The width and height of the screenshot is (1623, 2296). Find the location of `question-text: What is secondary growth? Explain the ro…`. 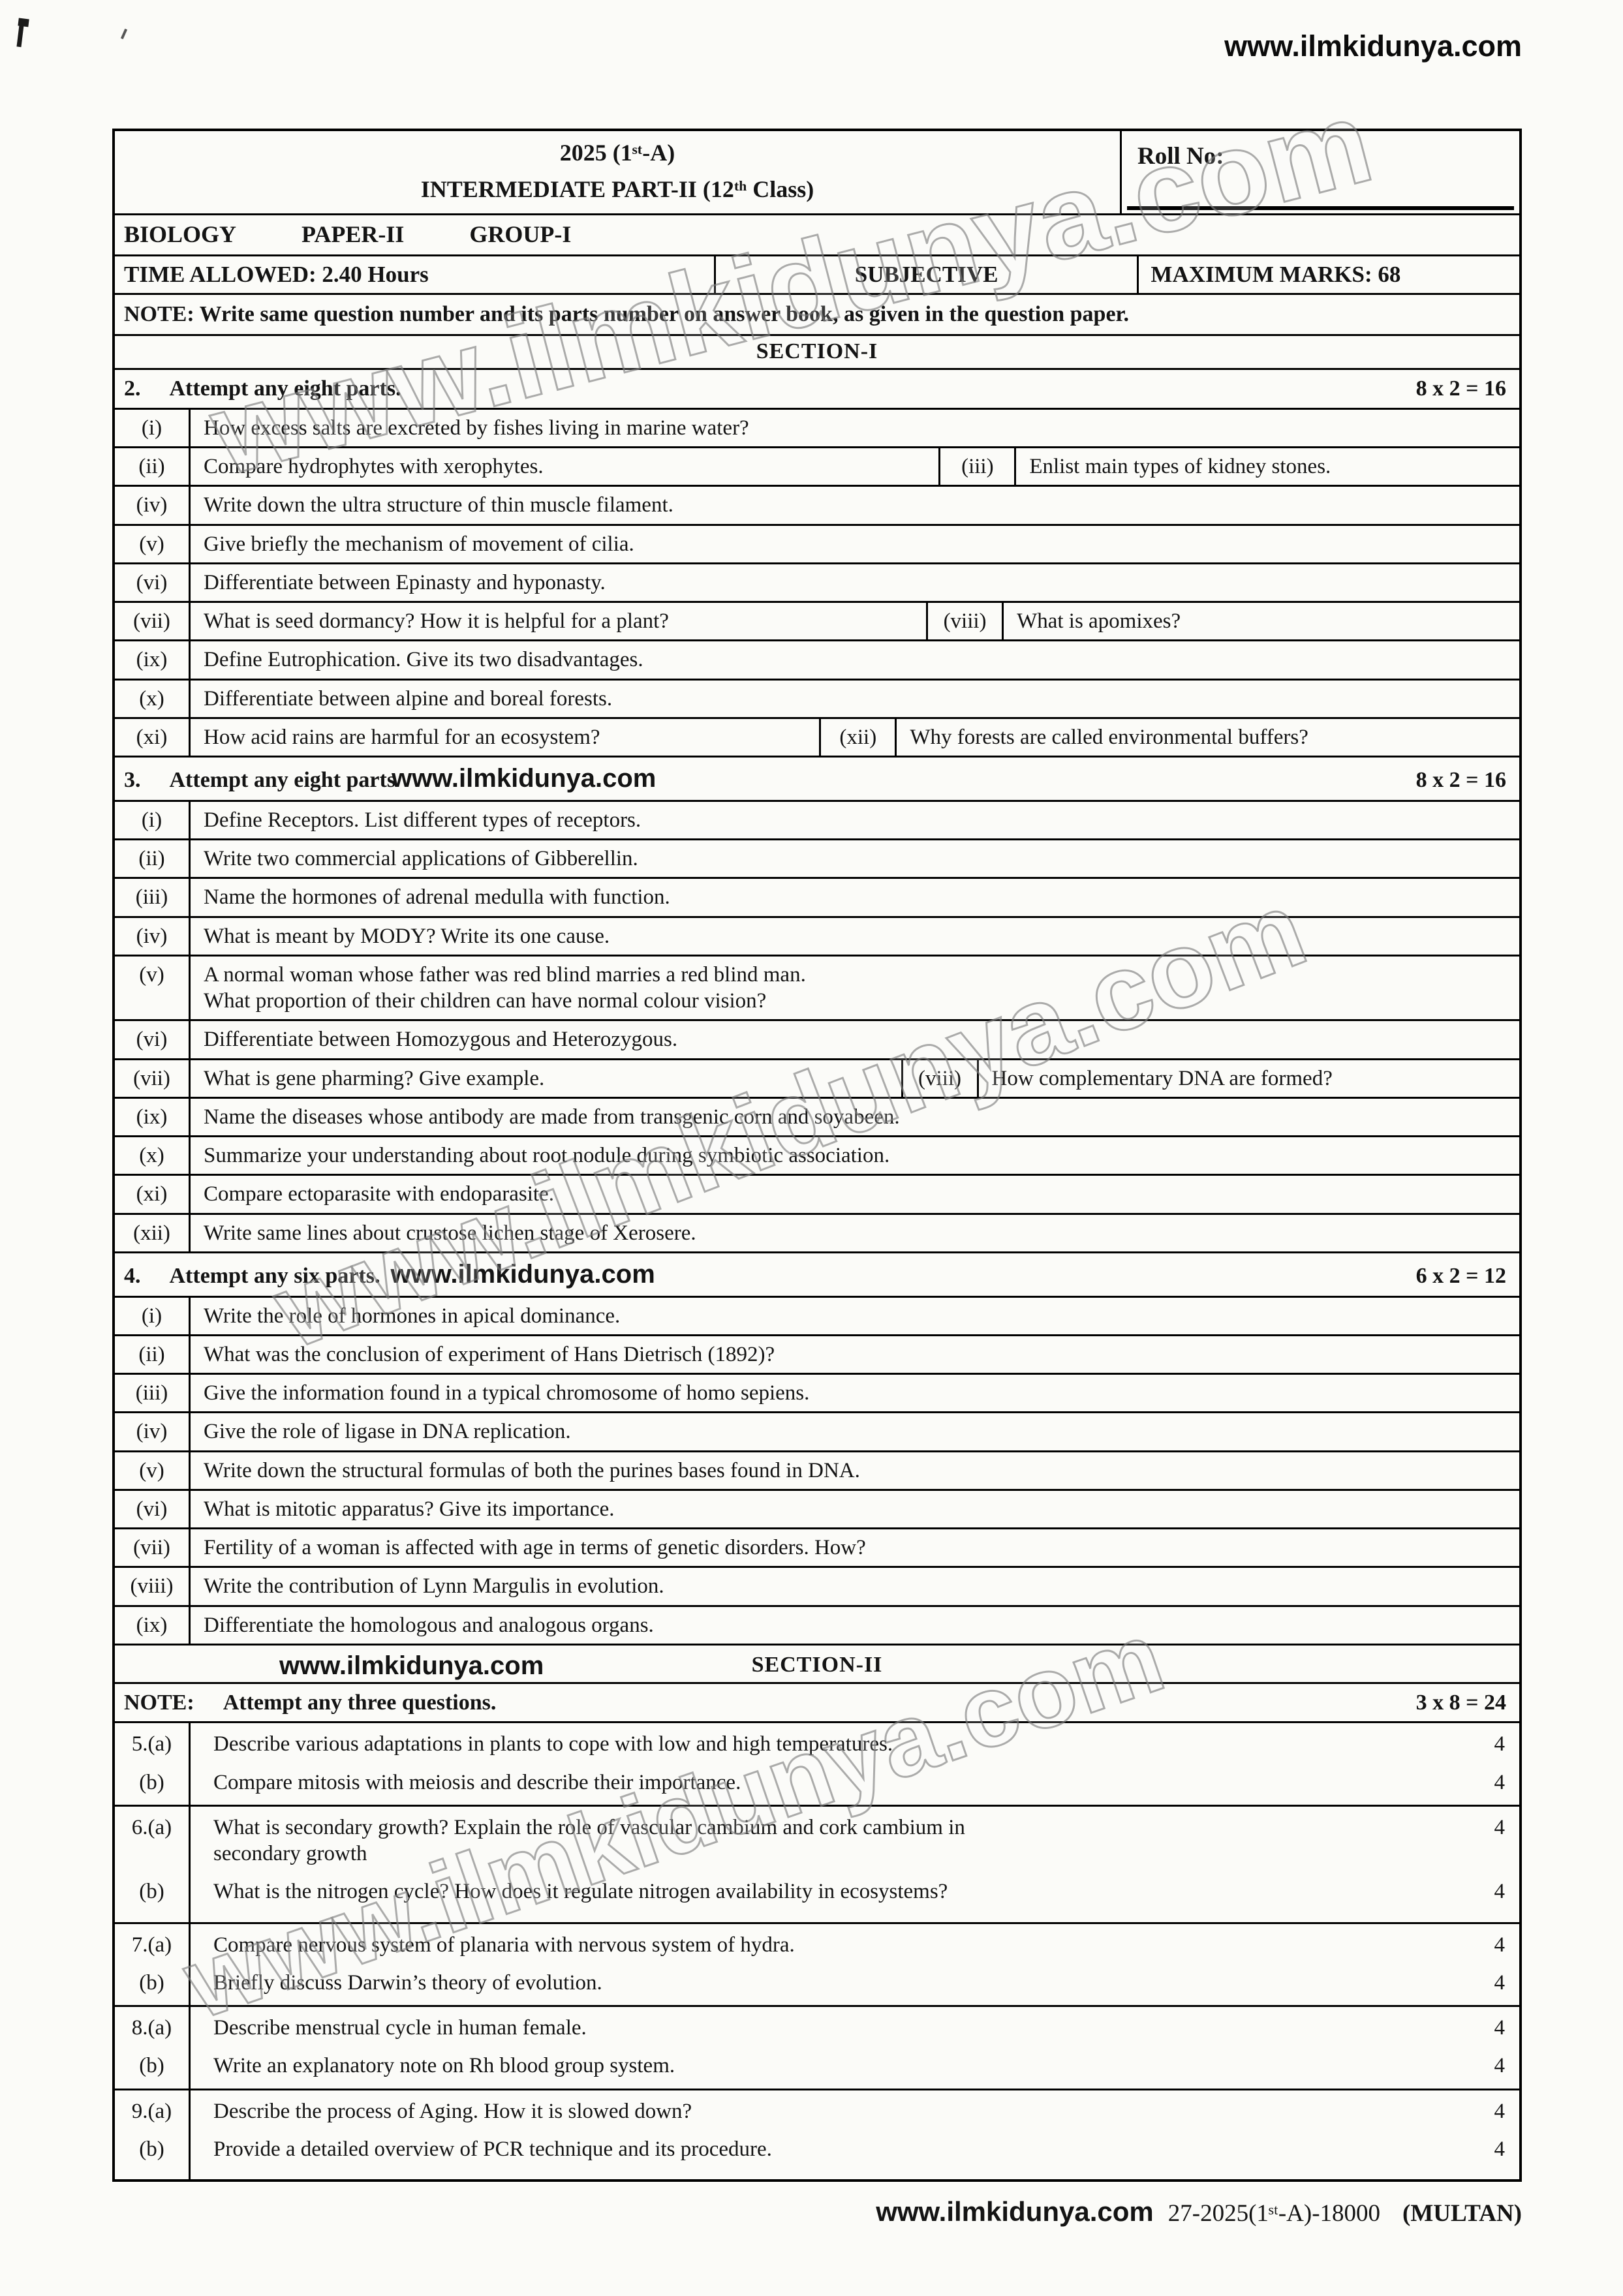

question-text: What is secondary growth? Explain the ro… is located at coordinates (830, 1840).